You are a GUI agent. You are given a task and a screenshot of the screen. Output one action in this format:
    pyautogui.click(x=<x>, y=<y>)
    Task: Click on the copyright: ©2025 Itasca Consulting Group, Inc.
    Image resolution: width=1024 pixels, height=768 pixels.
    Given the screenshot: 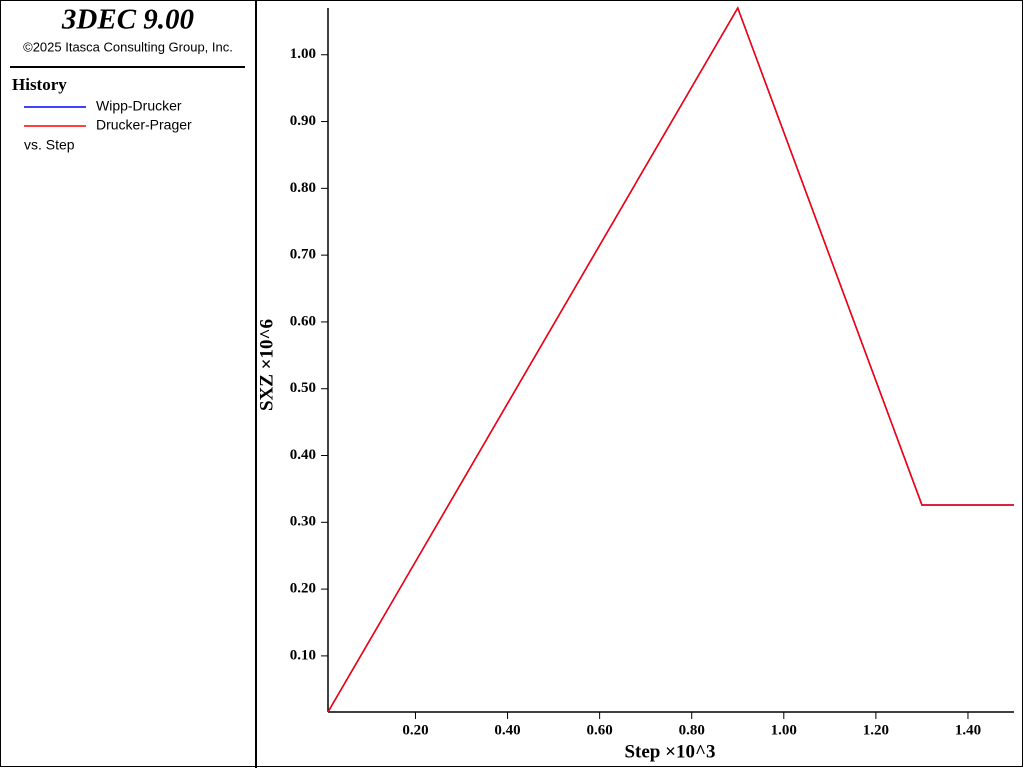 What is the action you would take?
    pyautogui.click(x=128, y=46)
    